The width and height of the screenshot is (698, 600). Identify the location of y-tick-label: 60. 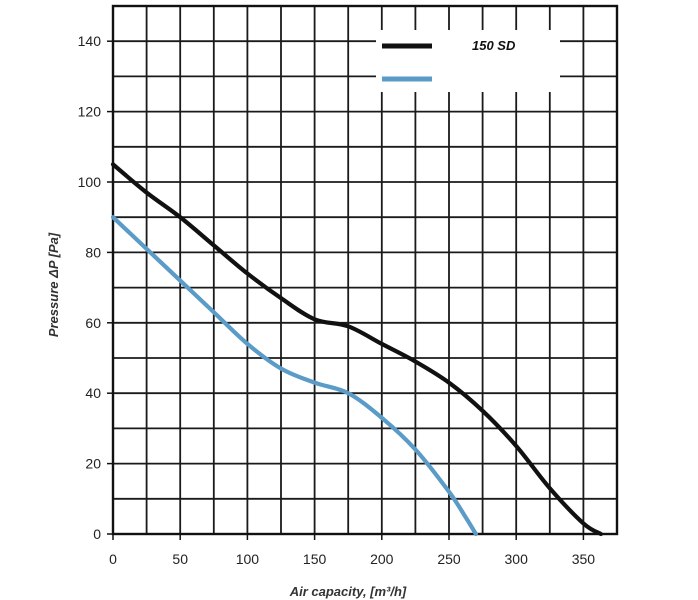
(93, 323).